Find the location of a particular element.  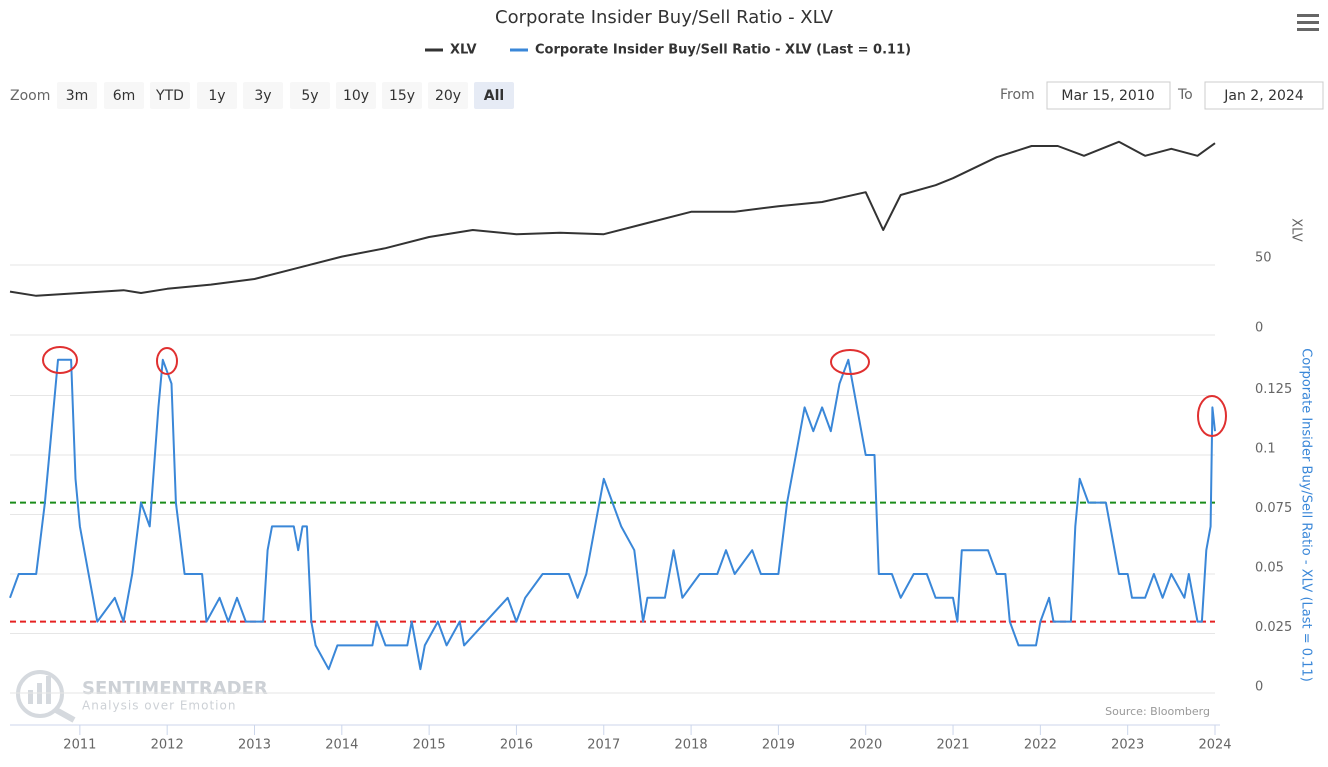

zoom-label: Zoom is located at coordinates (30, 96).